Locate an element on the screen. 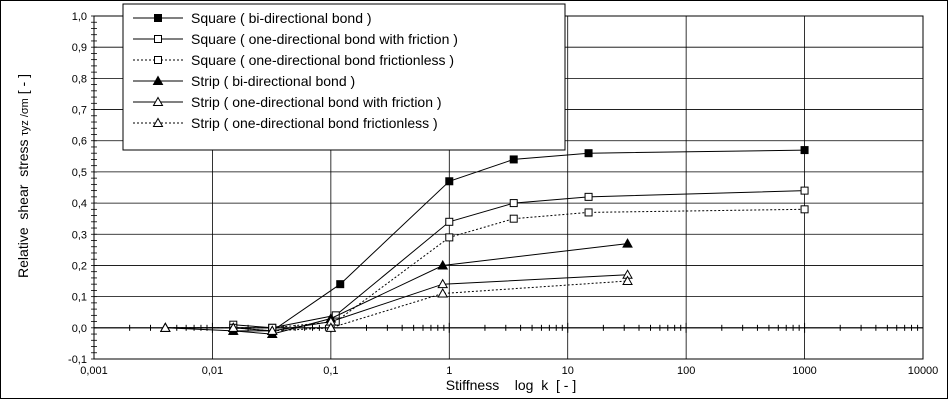  legend-entry: Strip ( bi-directional bond ) is located at coordinates (244, 81).